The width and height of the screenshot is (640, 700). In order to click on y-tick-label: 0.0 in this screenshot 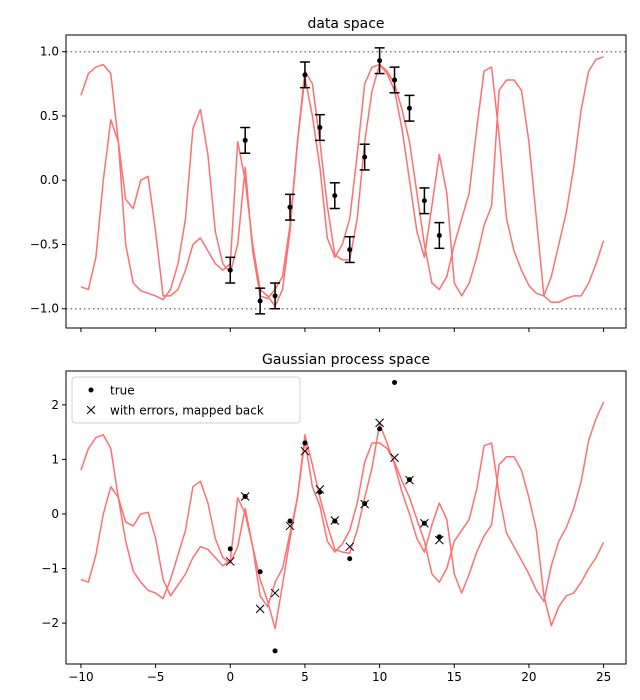, I will do `click(49, 180)`.